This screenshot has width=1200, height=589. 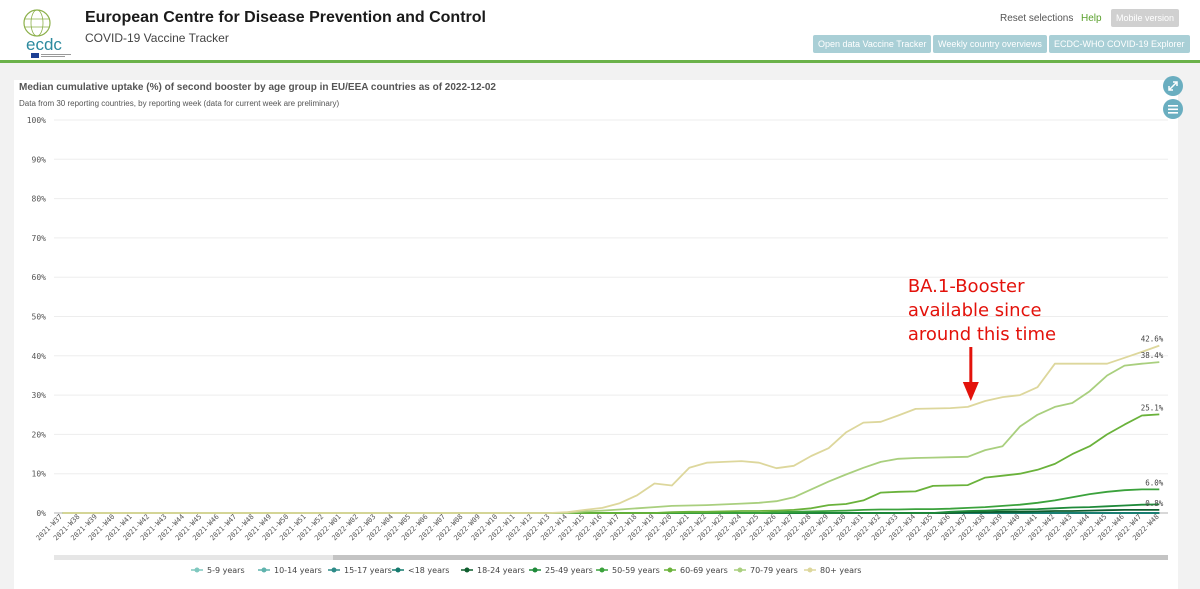 What do you see at coordinates (47, 33) in the screenshot?
I see `ecdc-logo: ecdc` at bounding box center [47, 33].